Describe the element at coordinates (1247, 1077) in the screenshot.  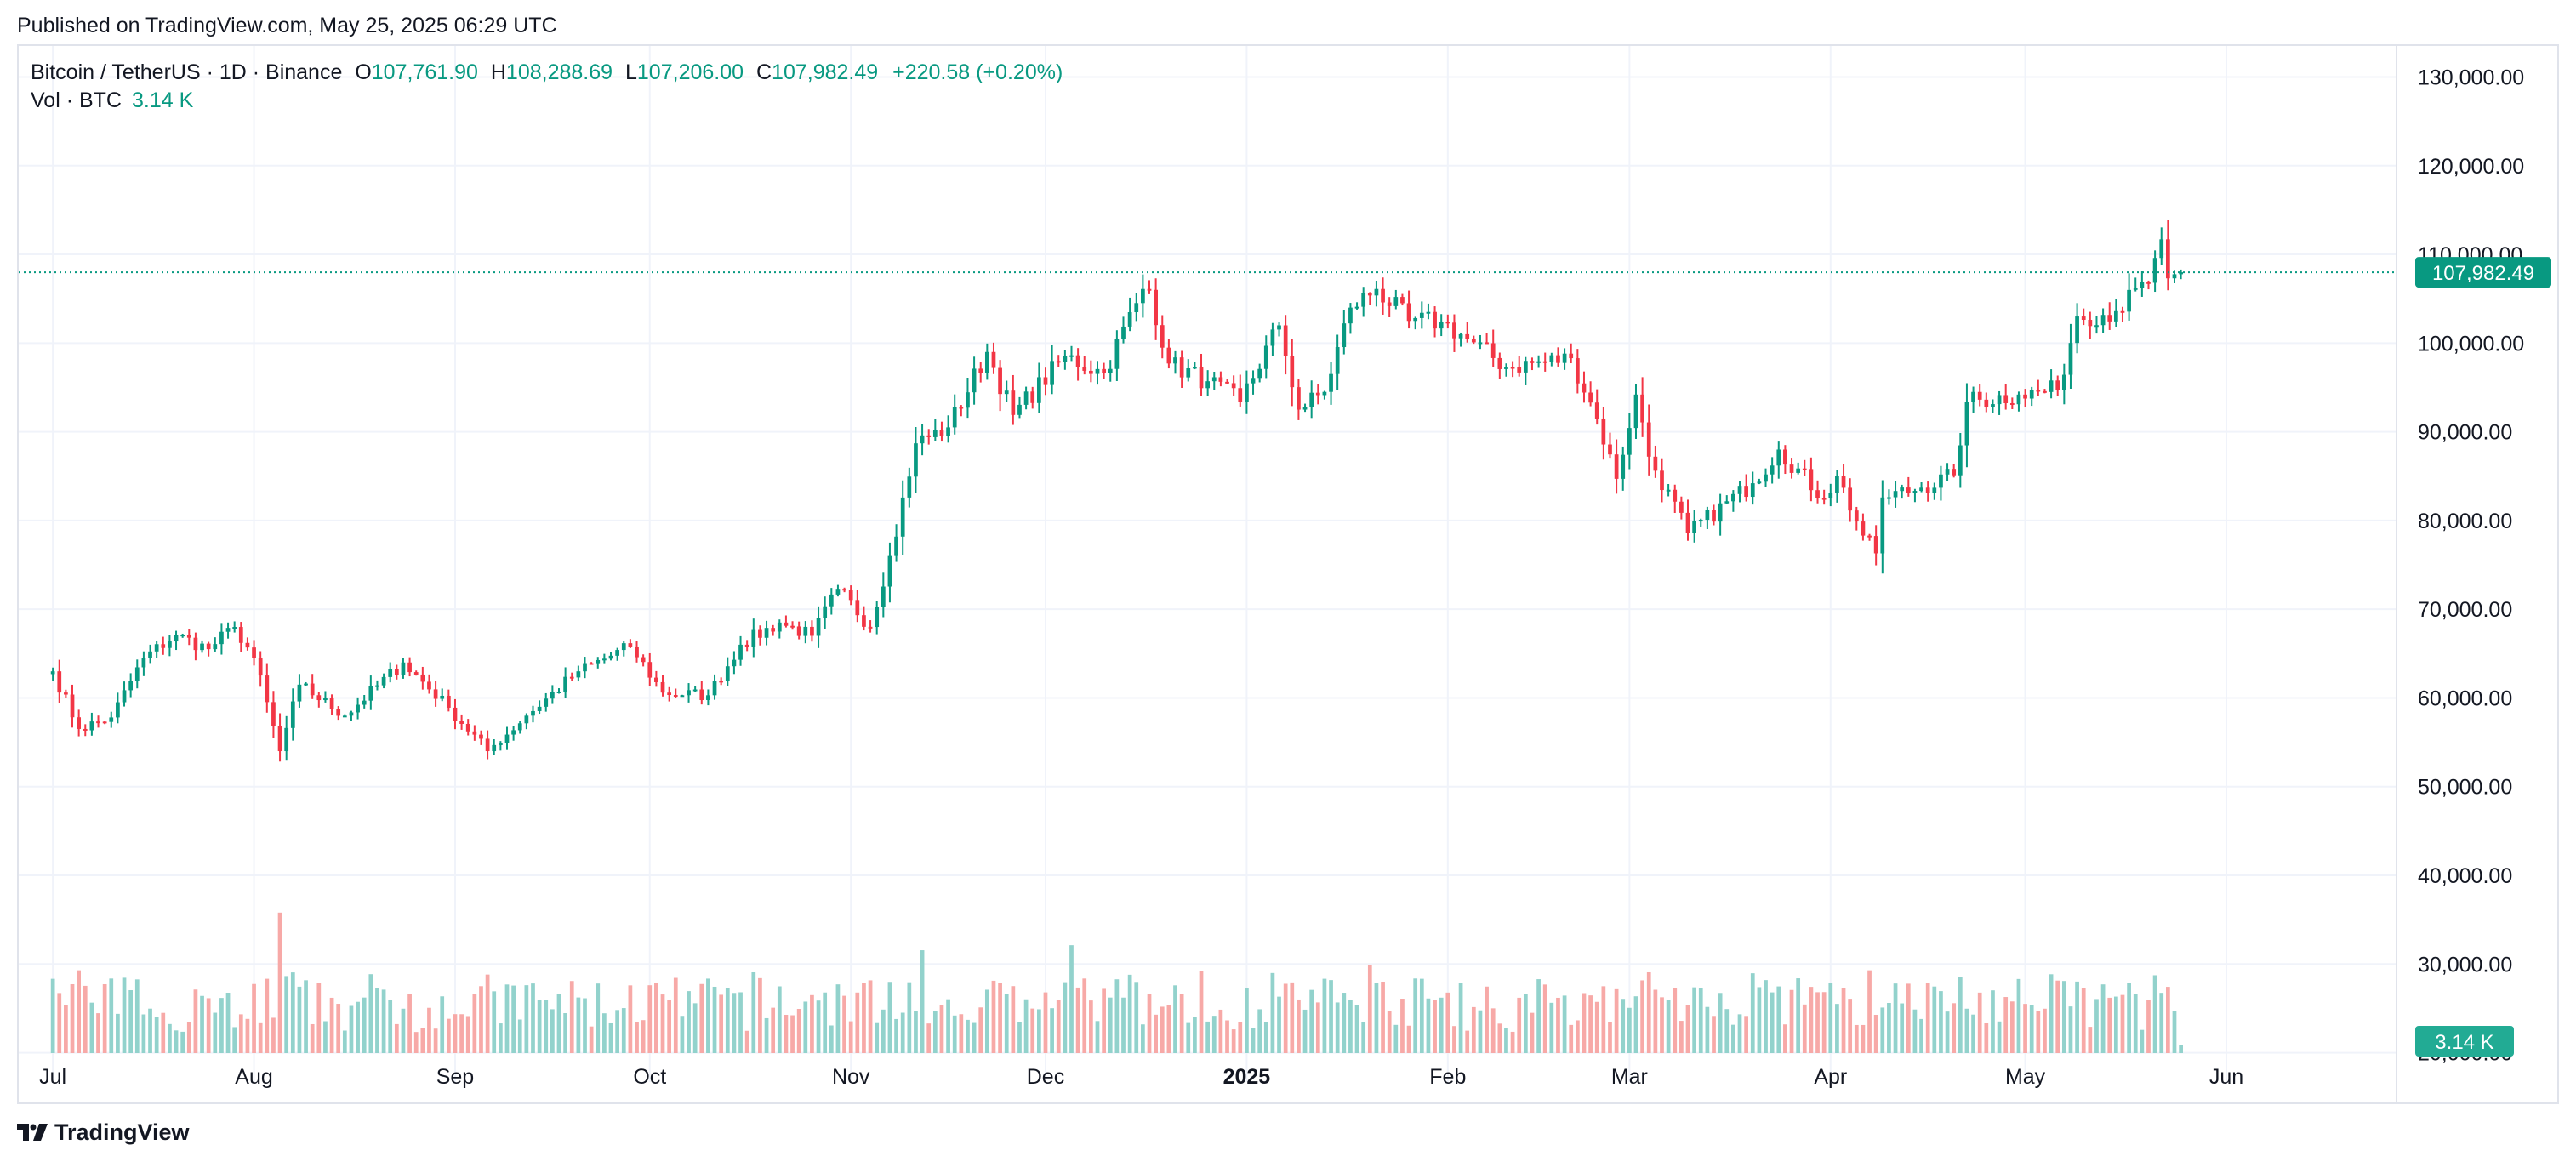
I see `x-tick-label: 2025` at that location.